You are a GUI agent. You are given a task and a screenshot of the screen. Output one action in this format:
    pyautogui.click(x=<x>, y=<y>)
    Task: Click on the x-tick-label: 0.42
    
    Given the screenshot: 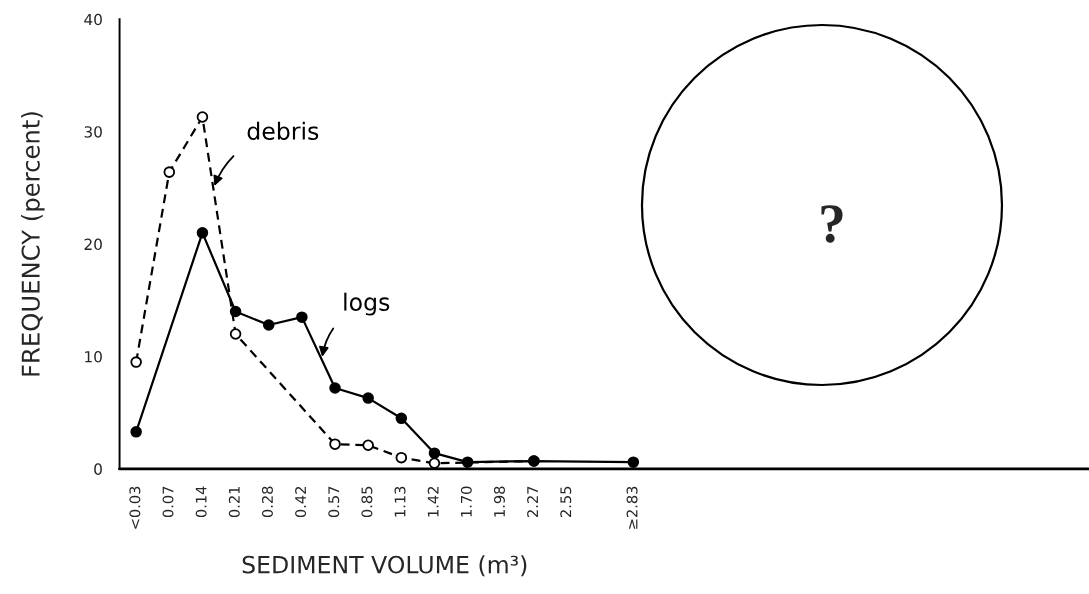 What is the action you would take?
    pyautogui.click(x=301, y=502)
    